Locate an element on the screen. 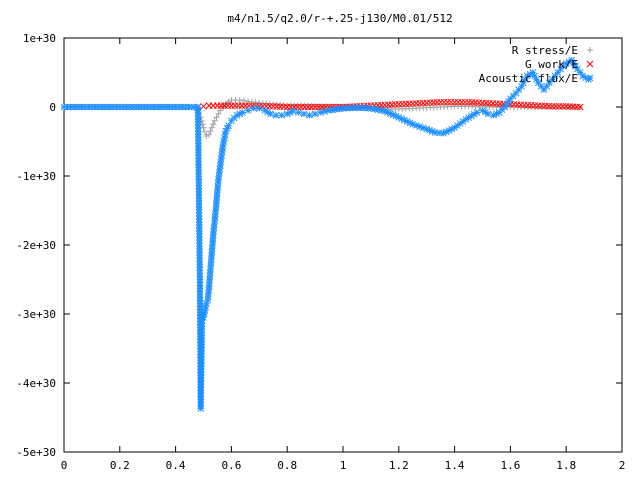 This screenshot has height=480, width=640. x-tick-label: 2 is located at coordinates (622, 465).